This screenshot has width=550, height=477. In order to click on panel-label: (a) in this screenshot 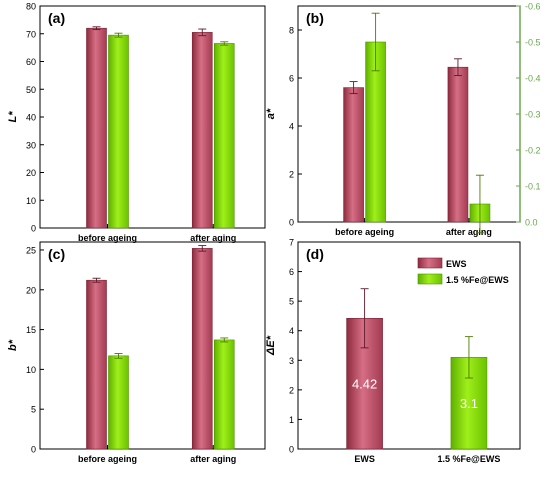, I will do `click(56, 18)`.